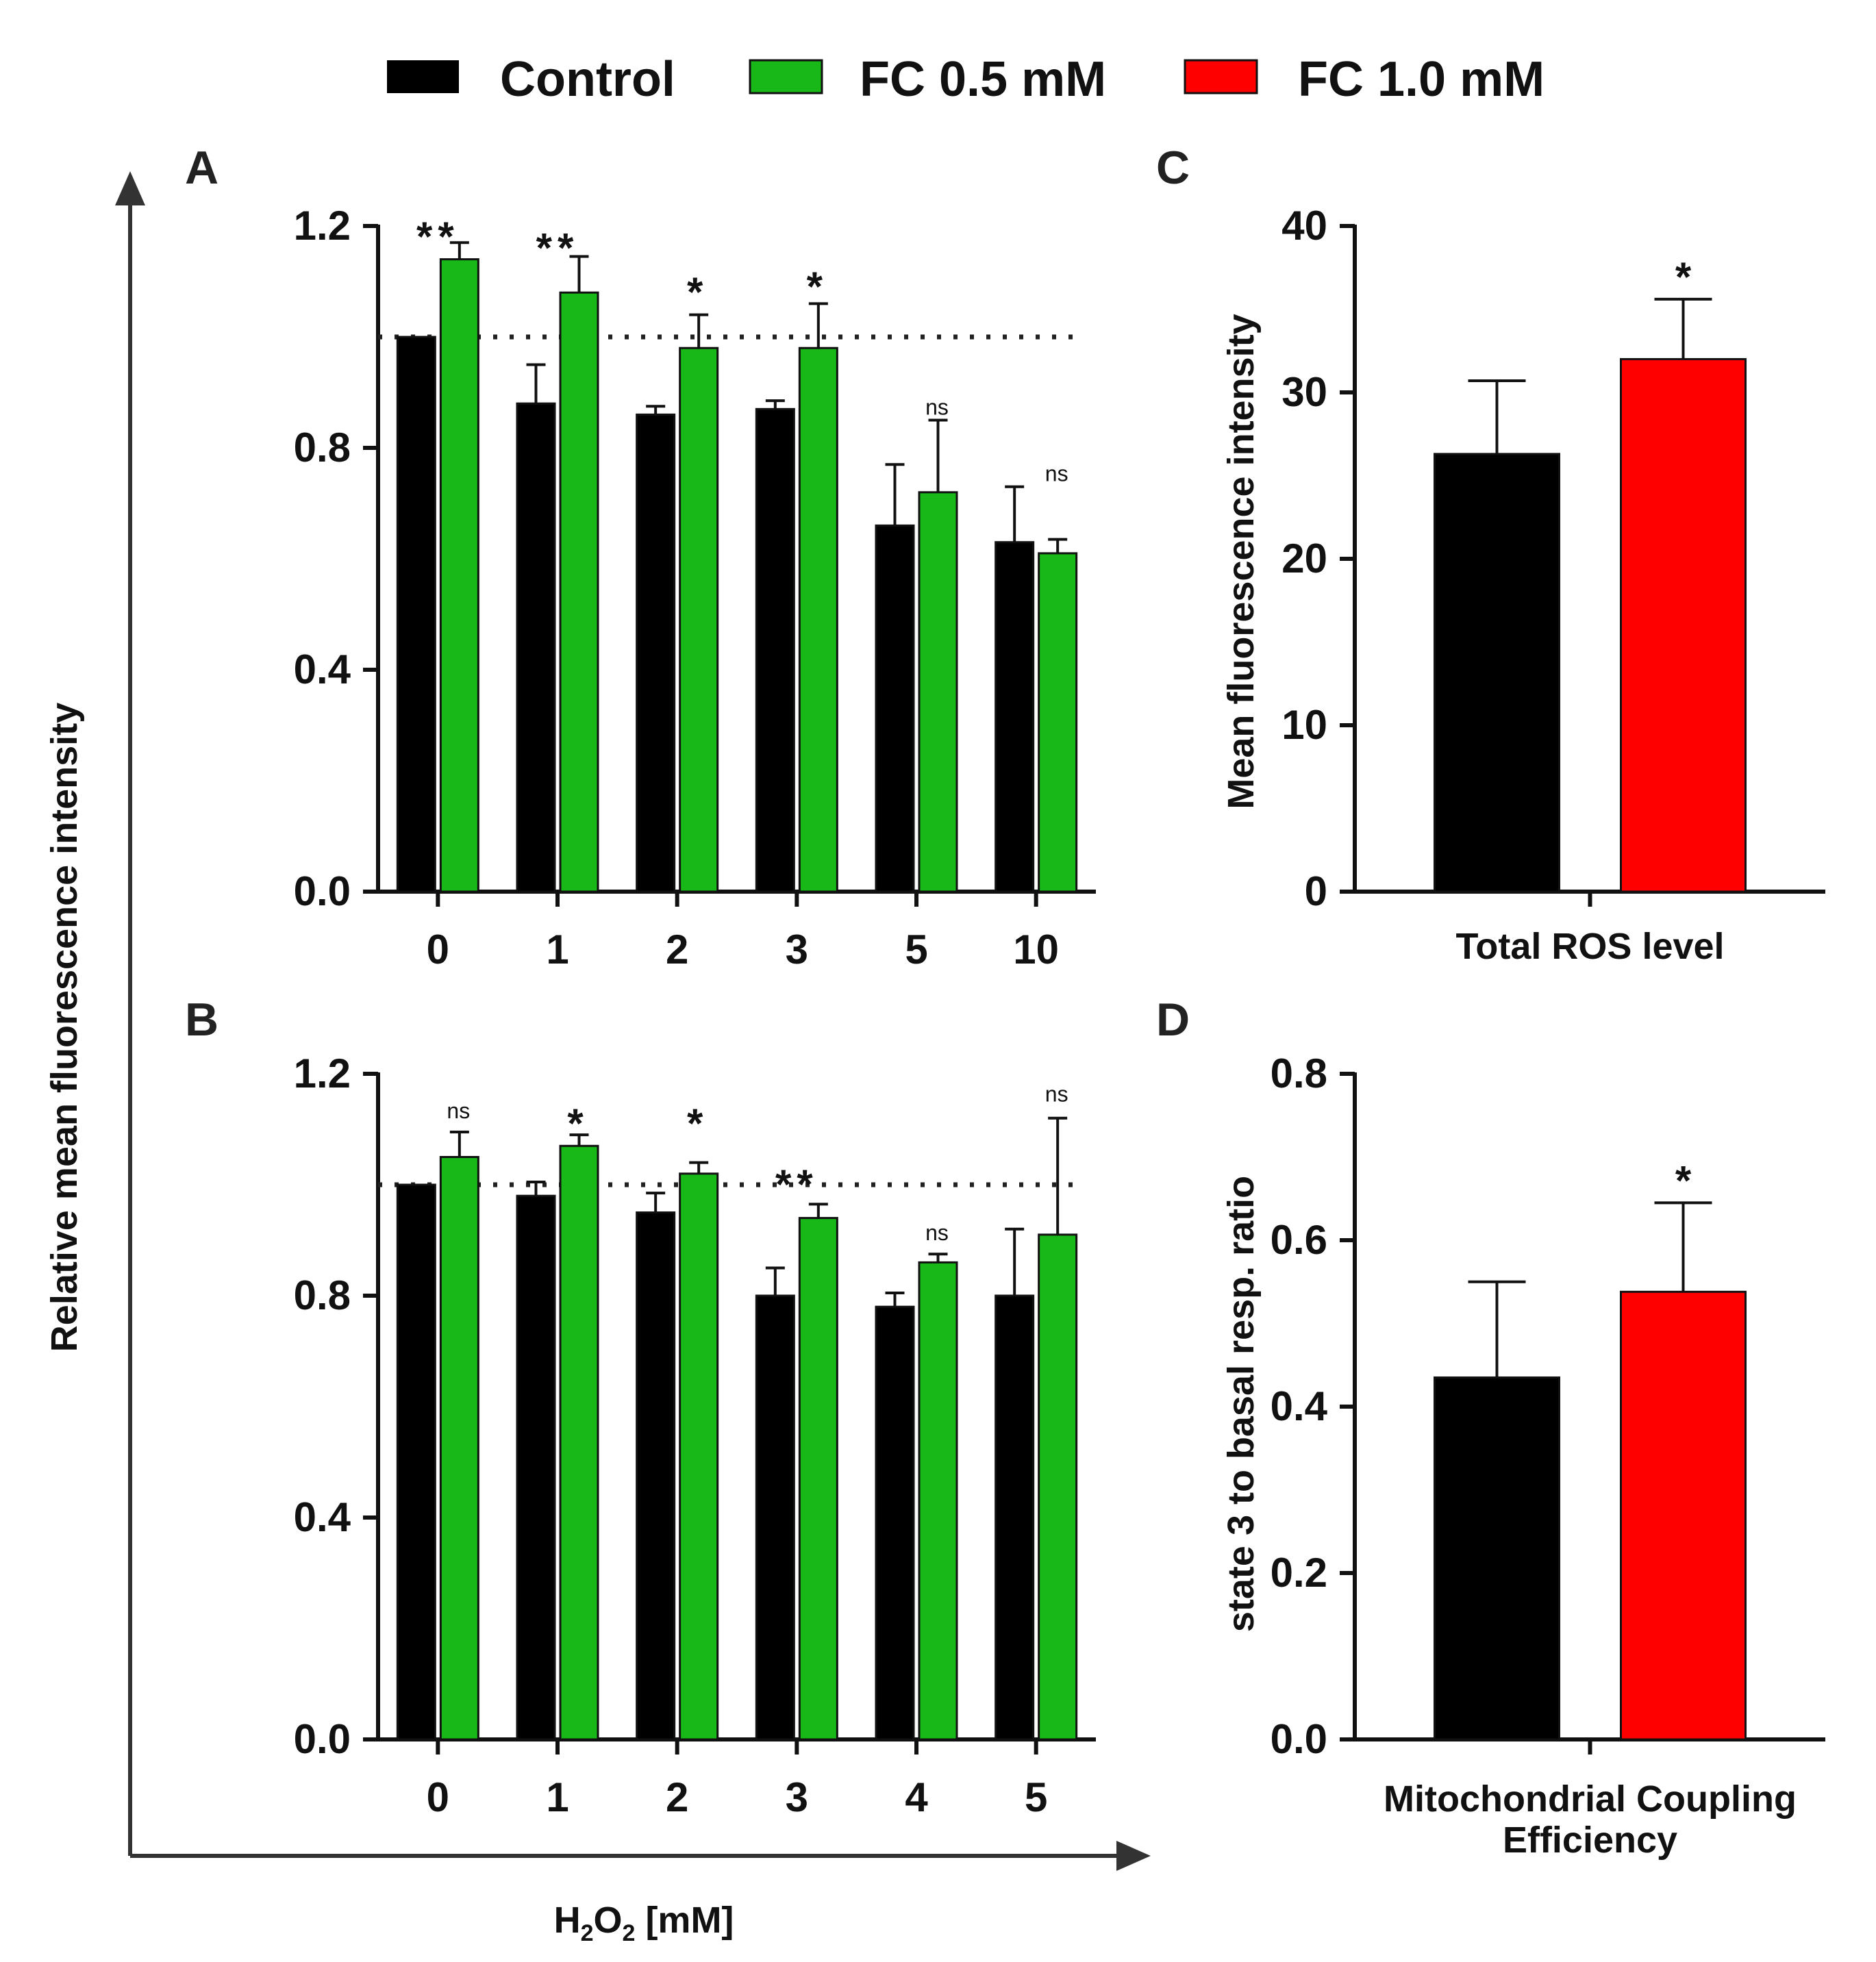 The image size is (1876, 1962). I want to click on legend-label-fc05: FC 0.5 mM, so click(983, 80).